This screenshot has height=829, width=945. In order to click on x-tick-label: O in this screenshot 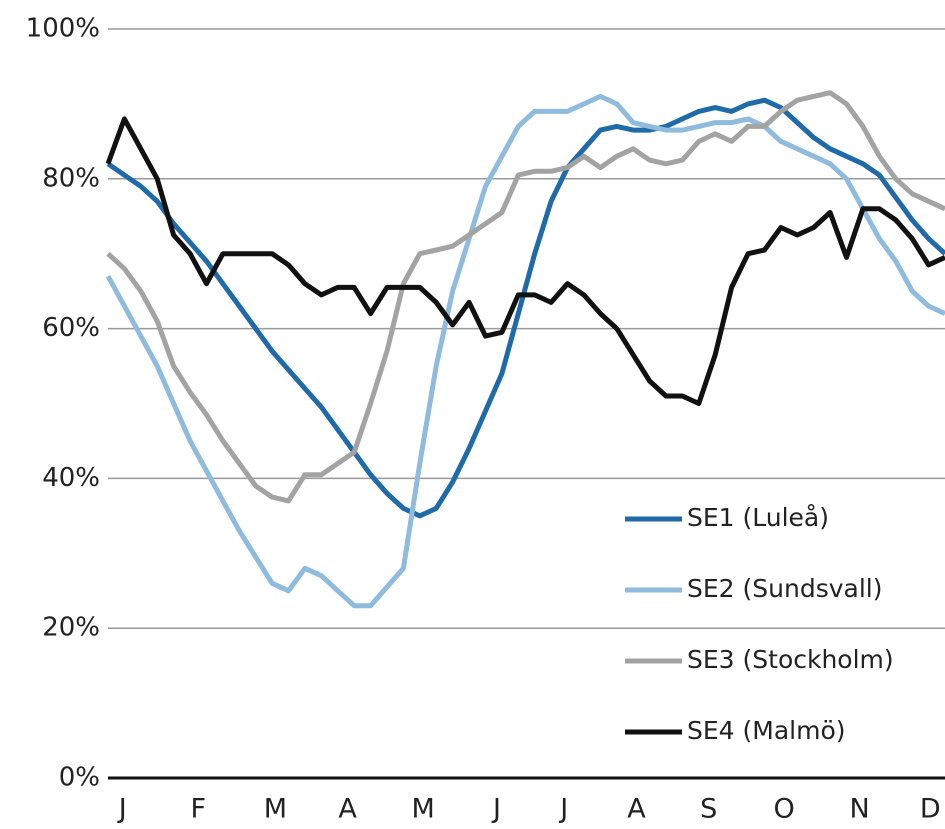, I will do `click(784, 809)`.